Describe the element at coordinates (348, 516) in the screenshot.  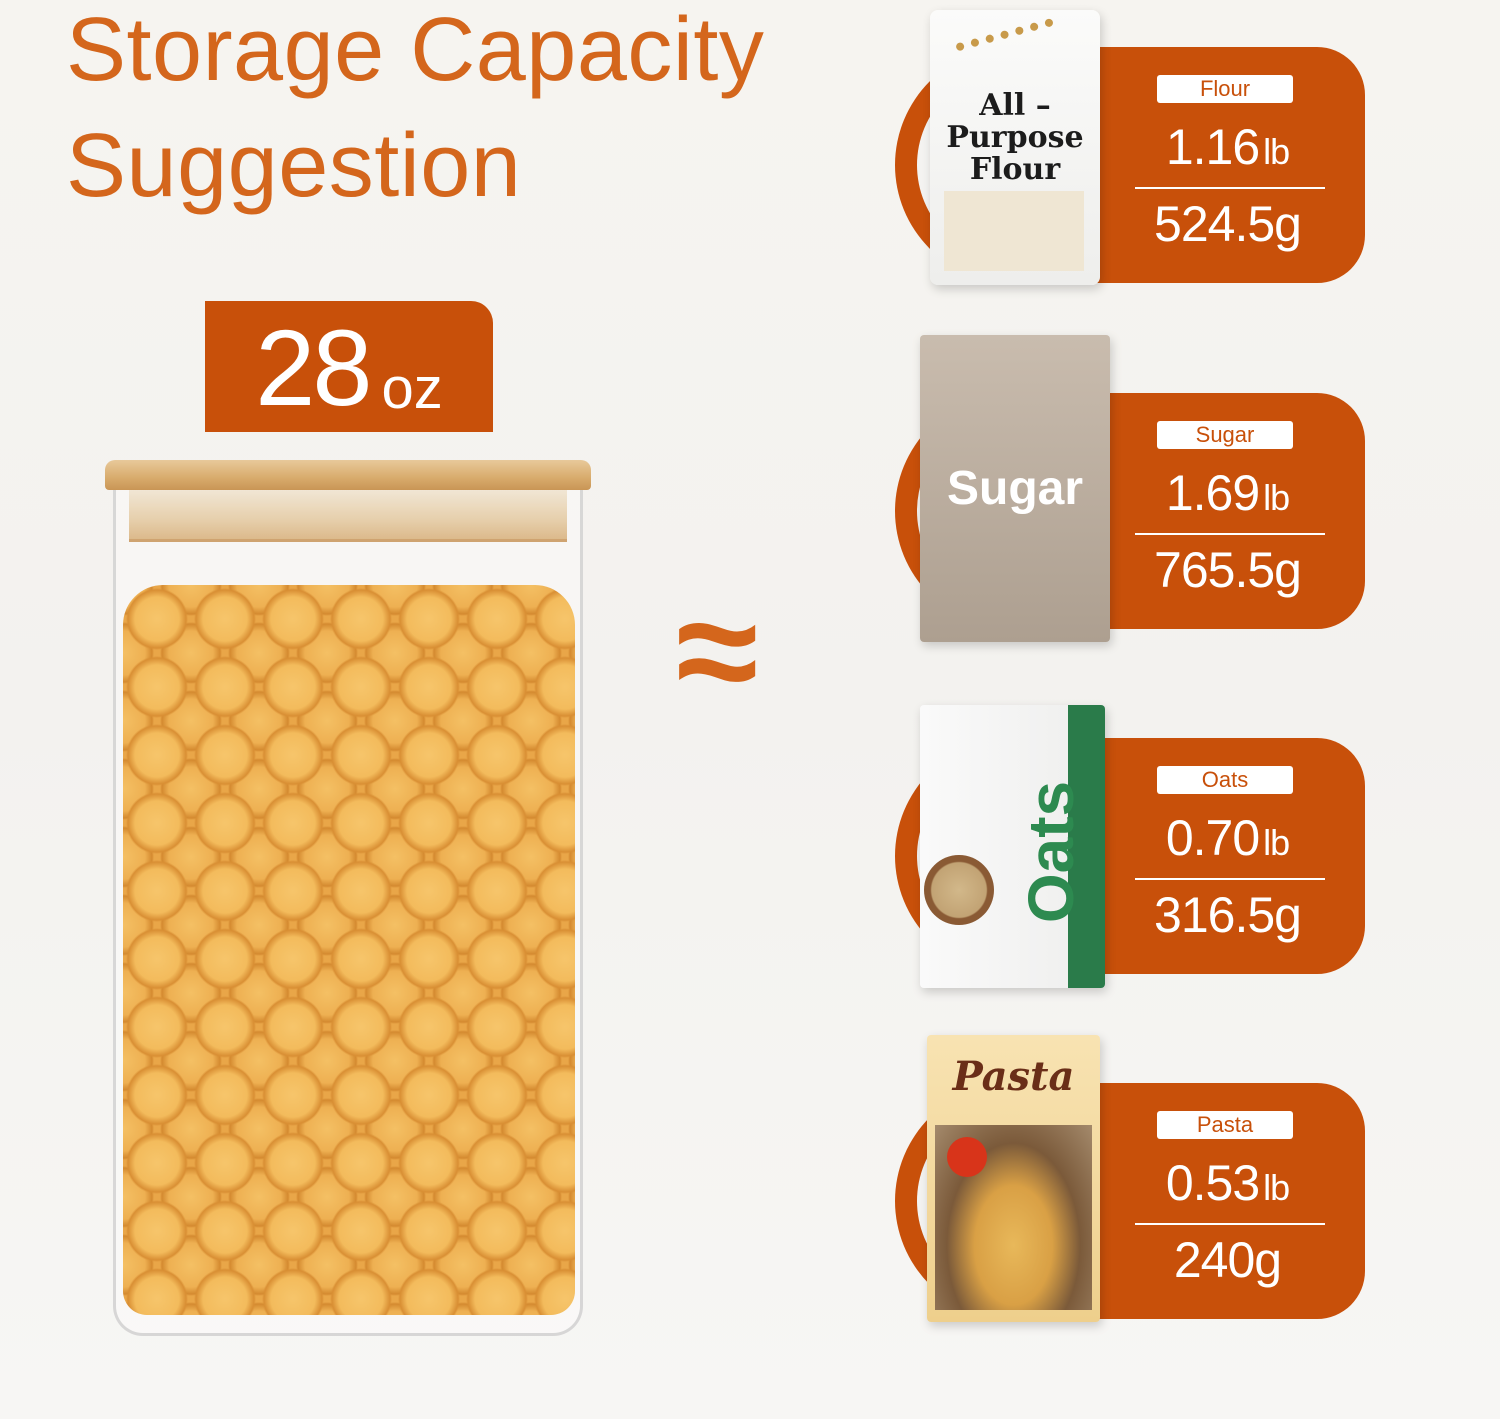
I see `jar-lid-seal` at that location.